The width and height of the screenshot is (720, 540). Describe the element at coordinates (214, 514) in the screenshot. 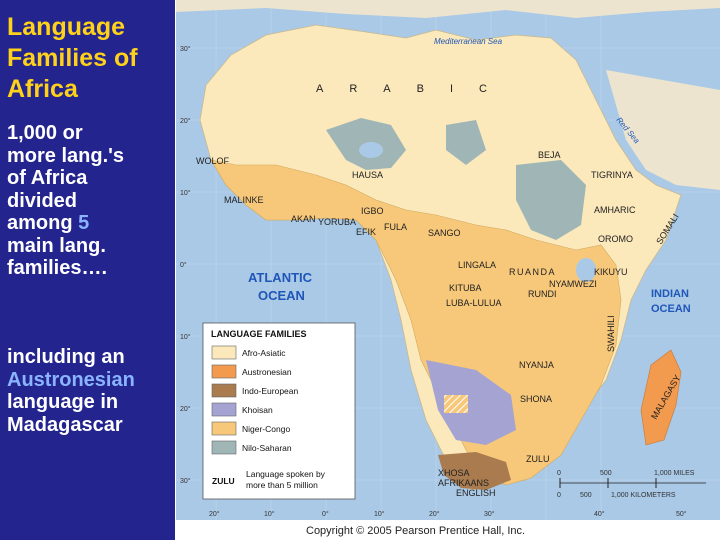

I see `lon-20w: 20°` at that location.